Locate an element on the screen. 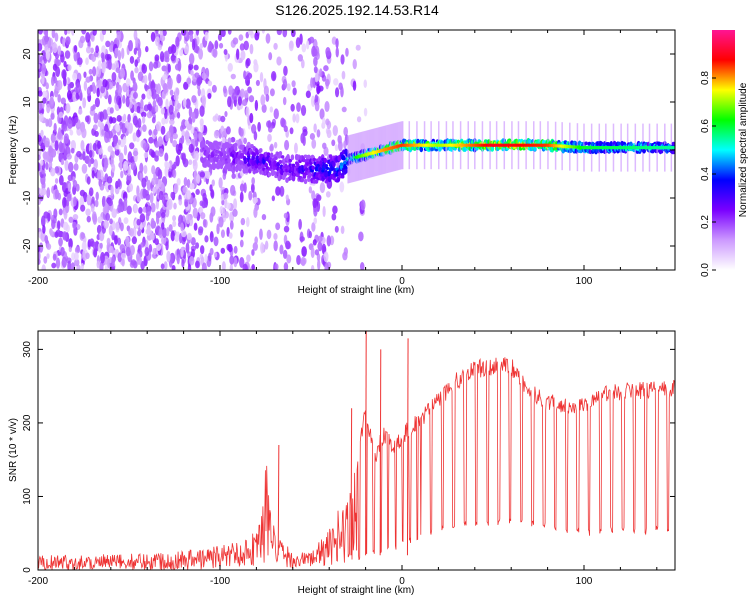 The image size is (750, 600). x-tick-label: -100 is located at coordinates (220, 581).